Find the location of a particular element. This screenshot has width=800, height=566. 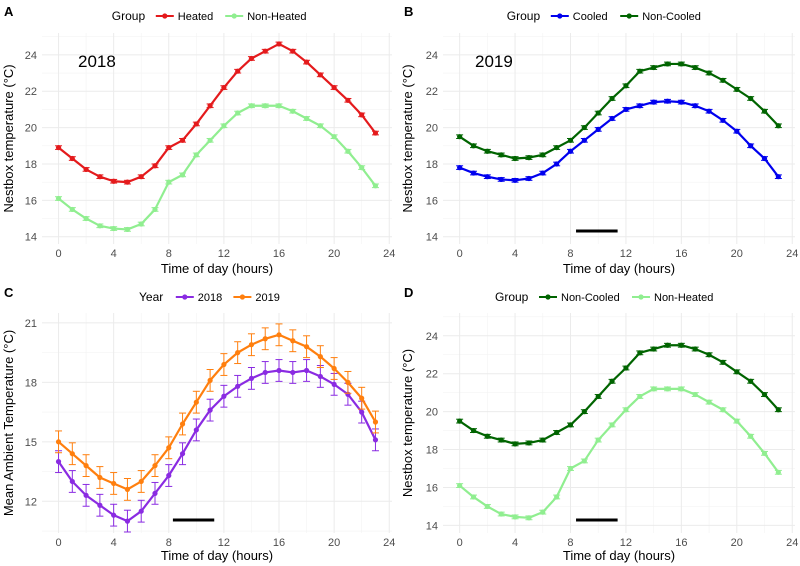

year-annotation: 2018 is located at coordinates (97, 61).